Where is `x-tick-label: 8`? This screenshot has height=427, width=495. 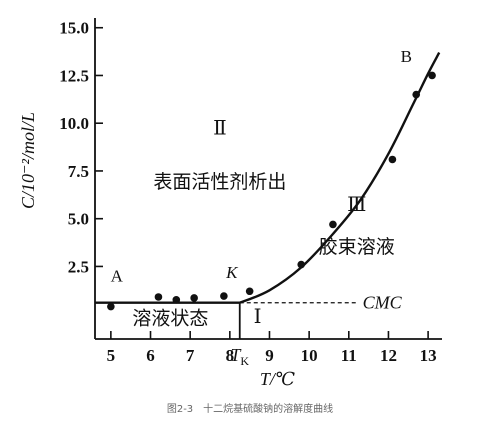
x-tick-label: 8 is located at coordinates (230, 355).